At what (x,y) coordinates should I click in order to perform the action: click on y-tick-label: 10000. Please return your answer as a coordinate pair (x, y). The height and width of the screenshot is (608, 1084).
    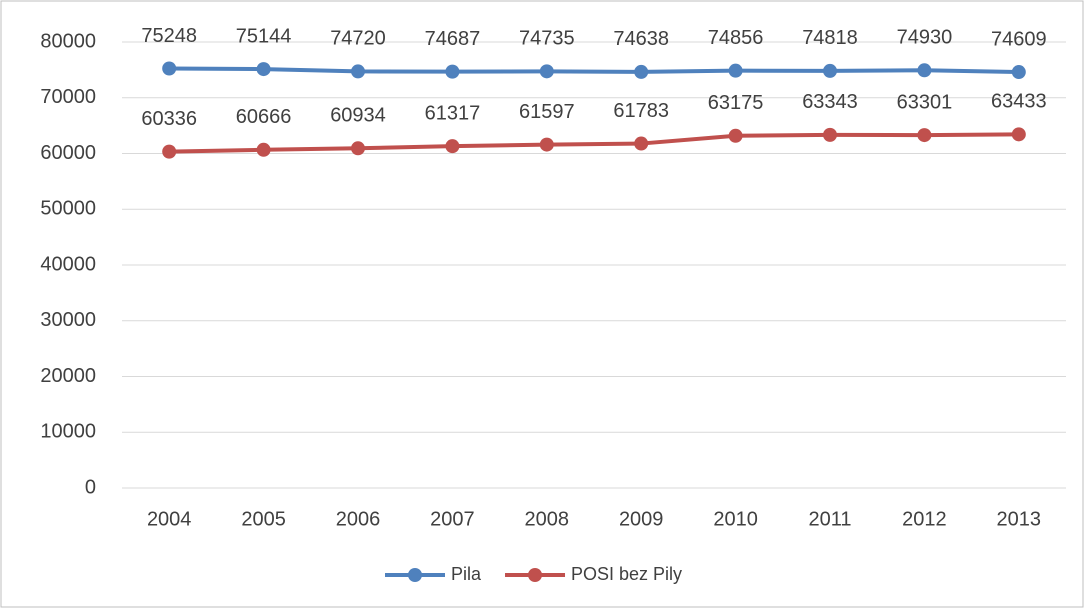
    Looking at the image, I should click on (68, 432).